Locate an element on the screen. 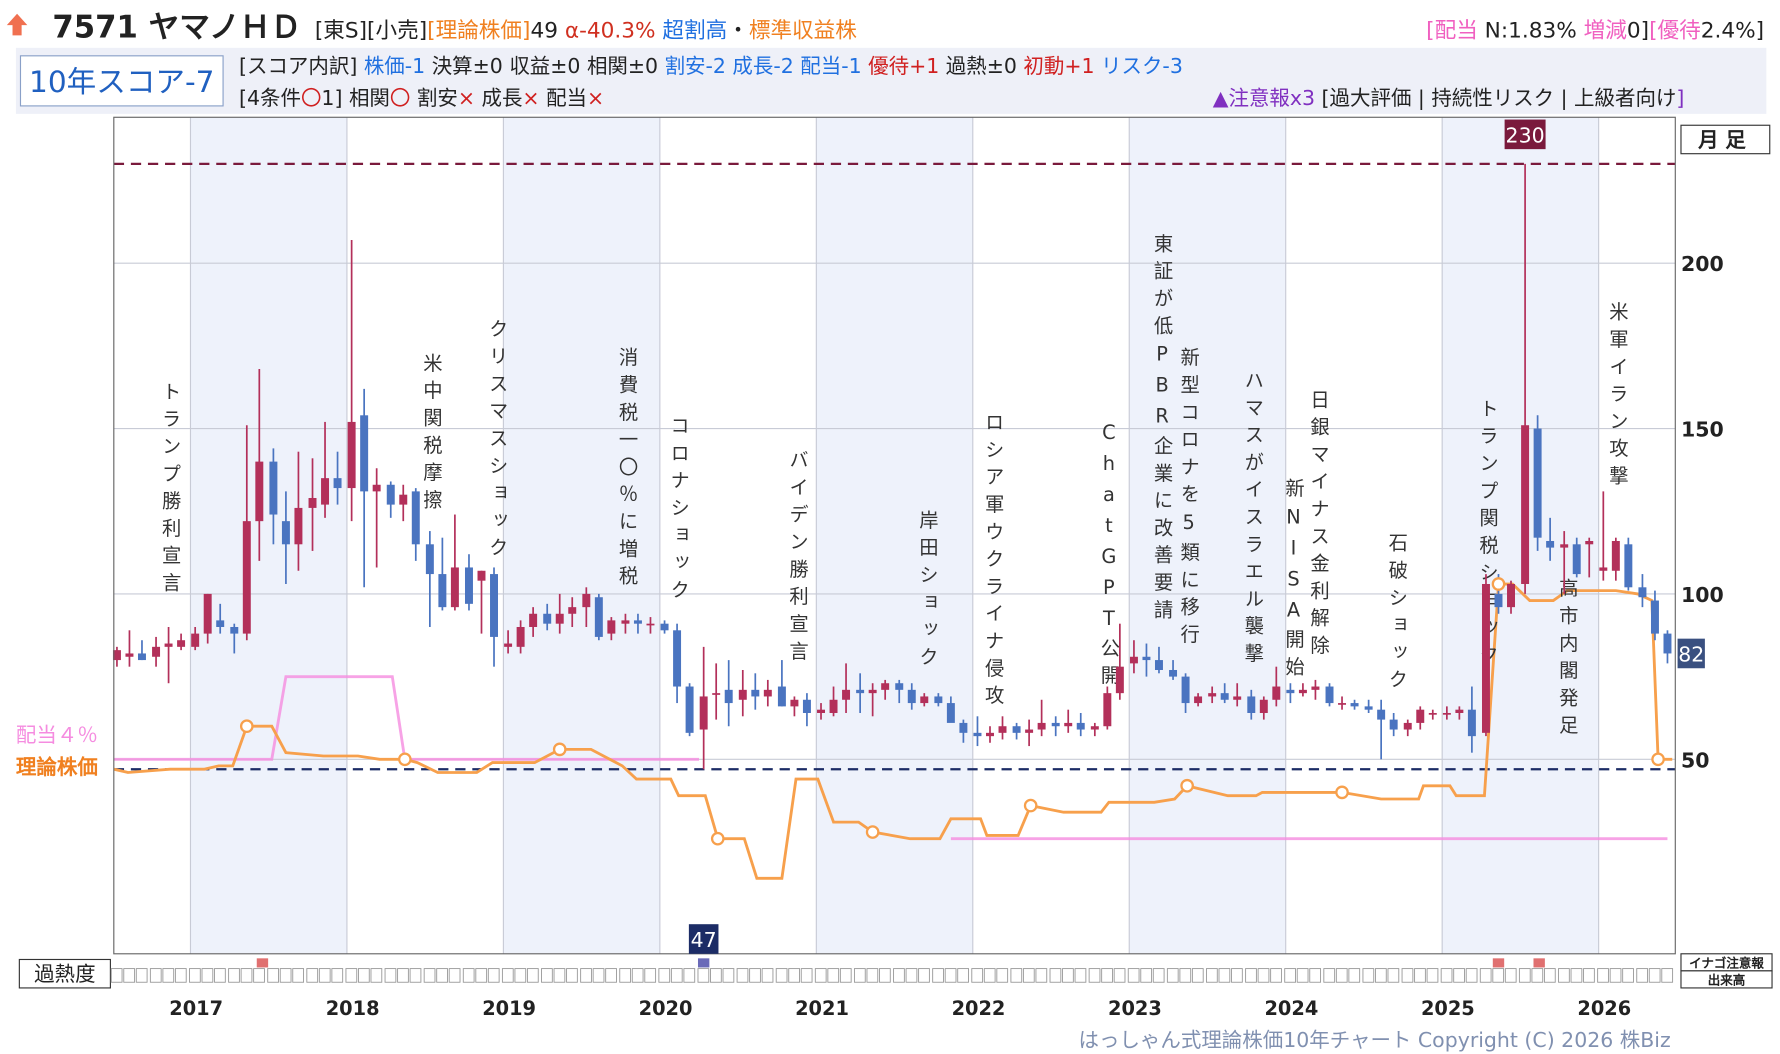 Image resolution: width=1780 pixels, height=1054 pixels. header-segment: [優待 is located at coordinates (1675, 31).